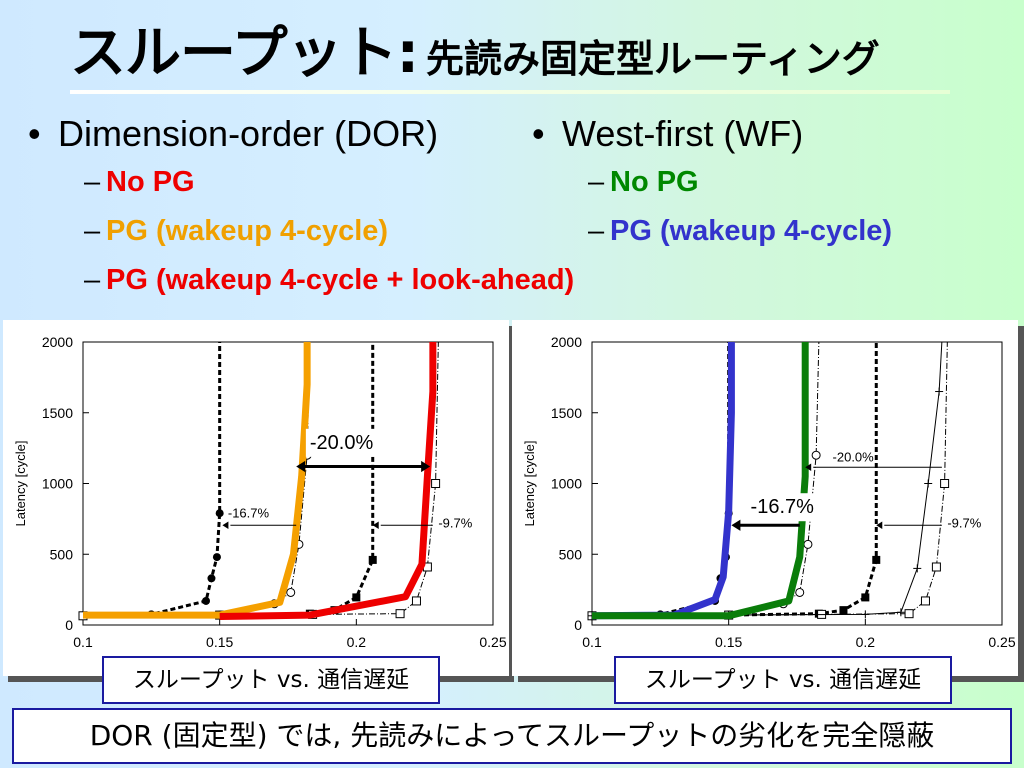 The height and width of the screenshot is (768, 1024). What do you see at coordinates (512, 736) in the screenshot?
I see `summary-box: DOR (固定型) では, 先読みによってスループットの劣化を完全隠蔽` at bounding box center [512, 736].